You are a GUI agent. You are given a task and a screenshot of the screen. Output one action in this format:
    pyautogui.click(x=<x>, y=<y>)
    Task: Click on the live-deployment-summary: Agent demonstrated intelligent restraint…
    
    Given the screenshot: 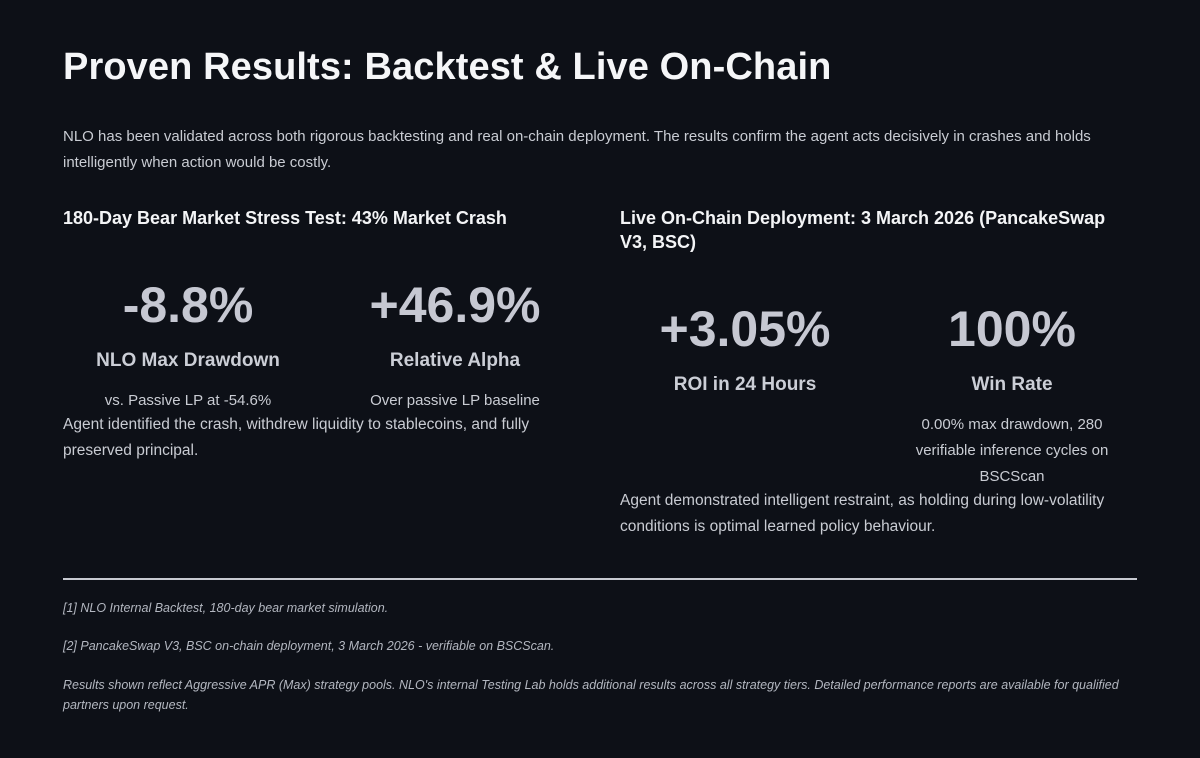 What is the action you would take?
    pyautogui.click(x=862, y=513)
    